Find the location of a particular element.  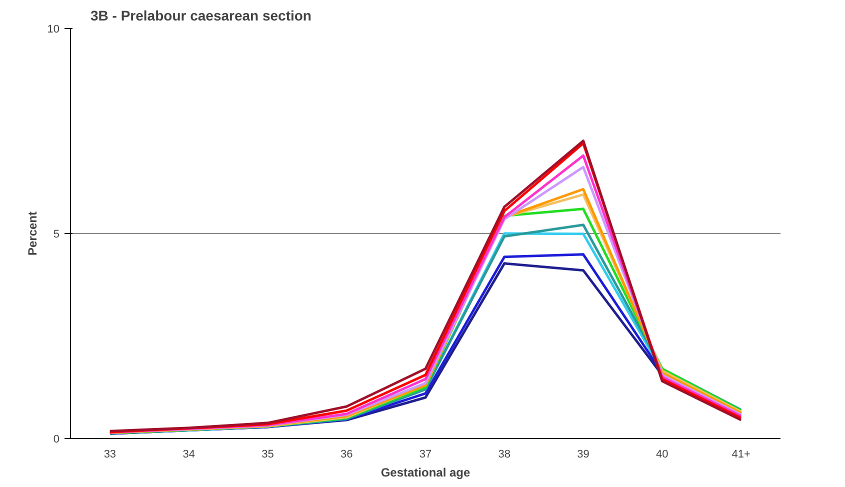

y-axis-title: Percent is located at coordinates (32, 233).